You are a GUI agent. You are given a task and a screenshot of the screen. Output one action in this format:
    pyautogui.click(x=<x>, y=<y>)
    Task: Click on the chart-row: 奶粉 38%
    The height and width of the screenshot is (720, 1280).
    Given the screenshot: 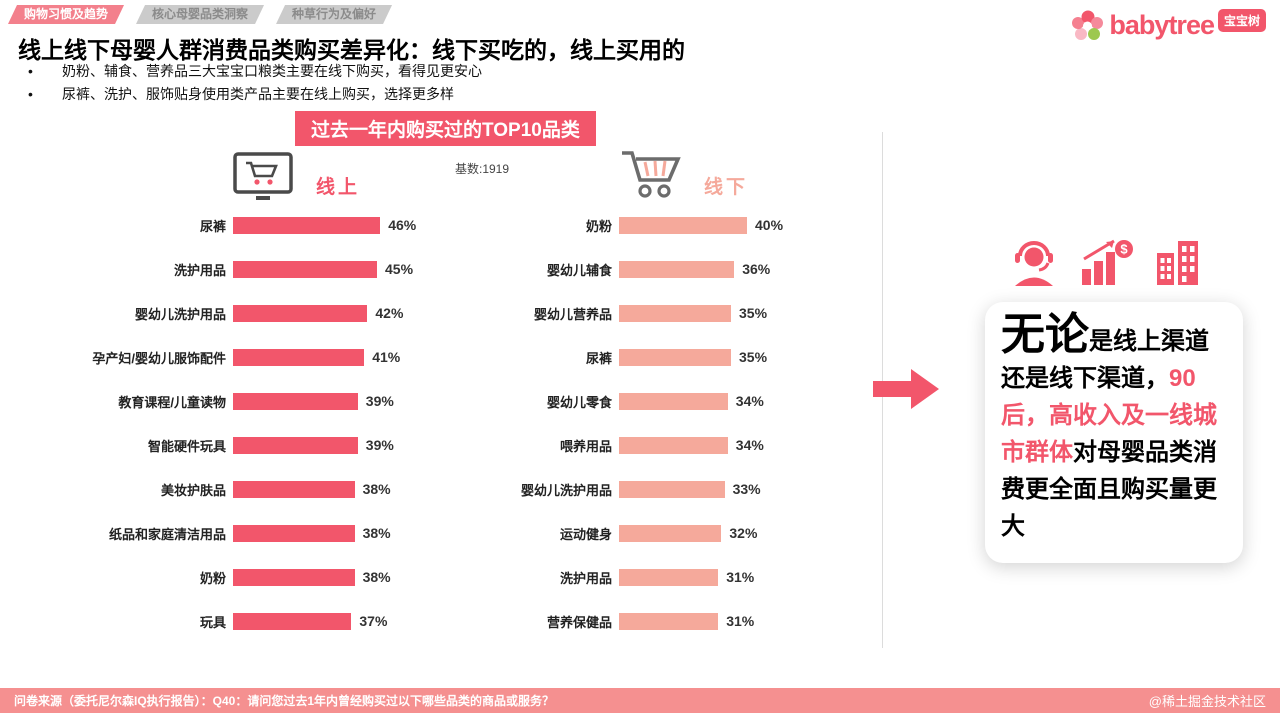 What is the action you would take?
    pyautogui.click(x=259, y=577)
    